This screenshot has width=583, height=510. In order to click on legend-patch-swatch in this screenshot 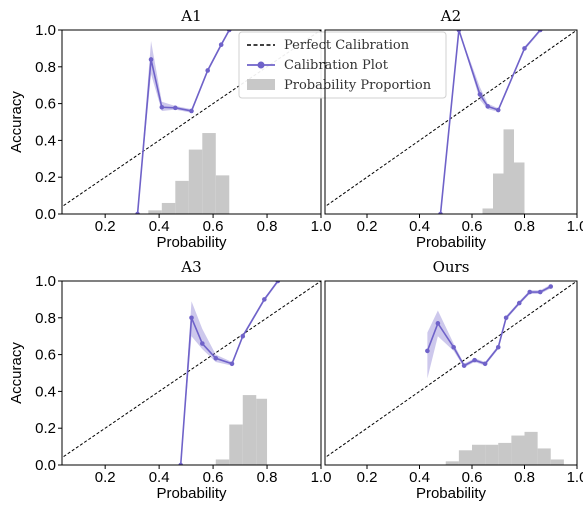, I will do `click(261, 84)`.